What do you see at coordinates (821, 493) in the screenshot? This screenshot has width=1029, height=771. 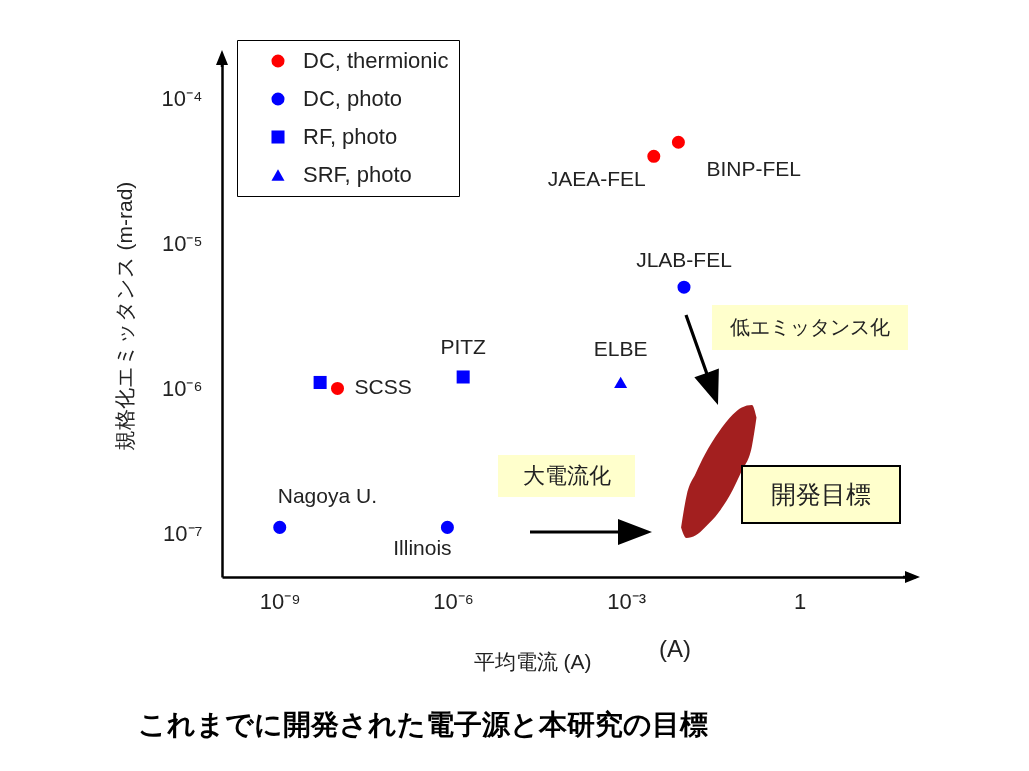 I see `annotation: 開発目標` at bounding box center [821, 493].